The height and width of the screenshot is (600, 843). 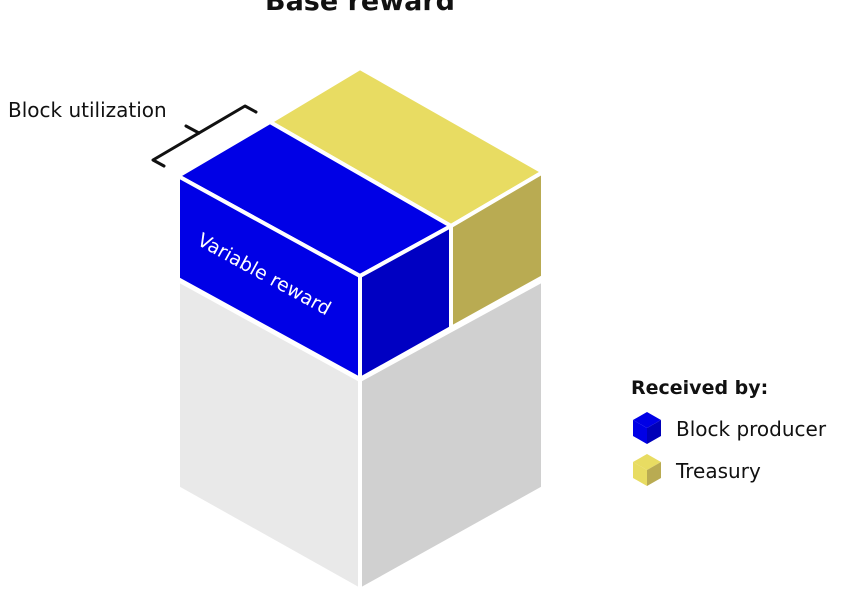 What do you see at coordinates (204, 136) in the screenshot?
I see `block-utilization-bracket` at bounding box center [204, 136].